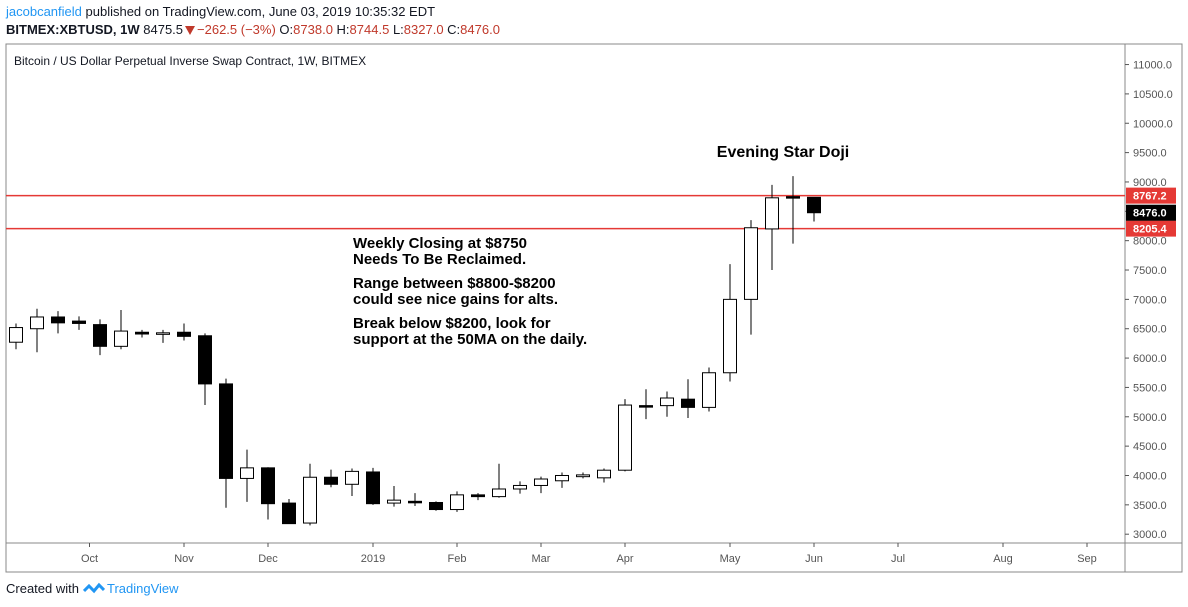  Describe the element at coordinates (1153, 95) in the screenshot. I see `price-tick-label: 10500.0` at that location.